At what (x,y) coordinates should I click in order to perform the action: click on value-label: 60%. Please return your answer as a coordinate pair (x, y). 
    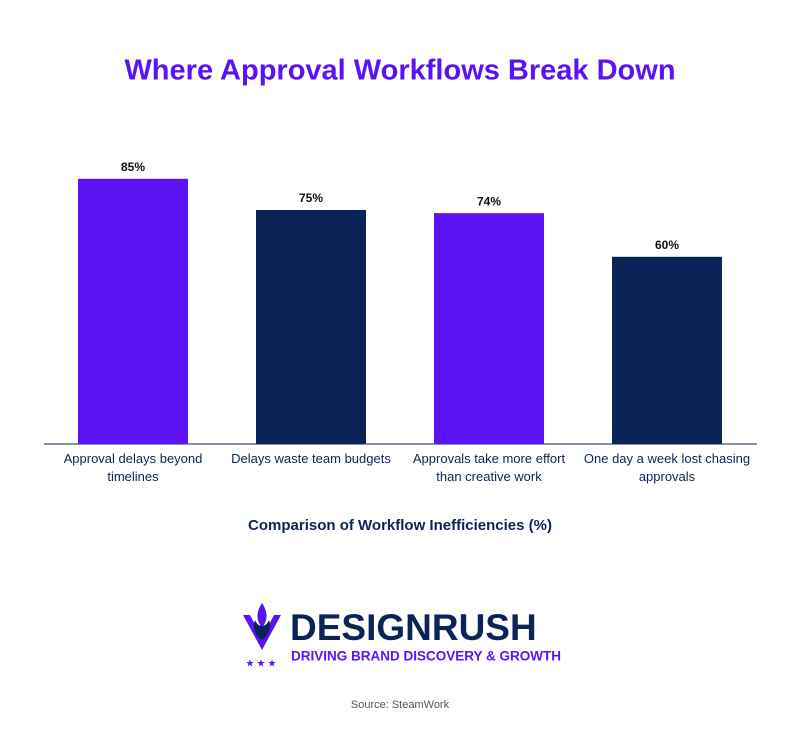
    Looking at the image, I should click on (667, 245).